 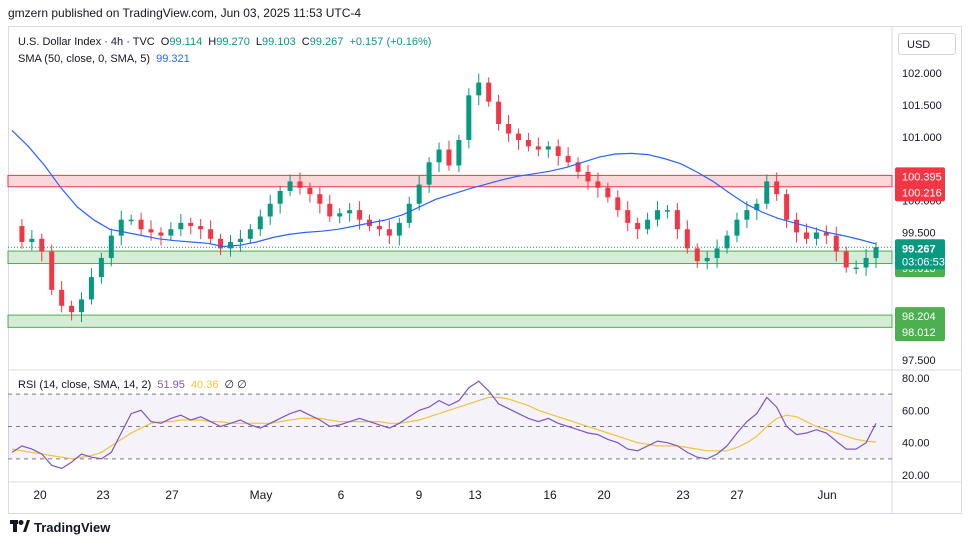 What do you see at coordinates (919, 333) in the screenshot?
I see `zone-label-bottom: 98.012` at bounding box center [919, 333].